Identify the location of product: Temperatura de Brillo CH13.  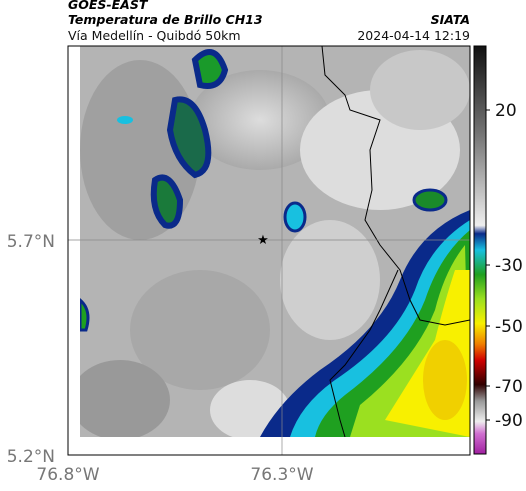
(165, 19).